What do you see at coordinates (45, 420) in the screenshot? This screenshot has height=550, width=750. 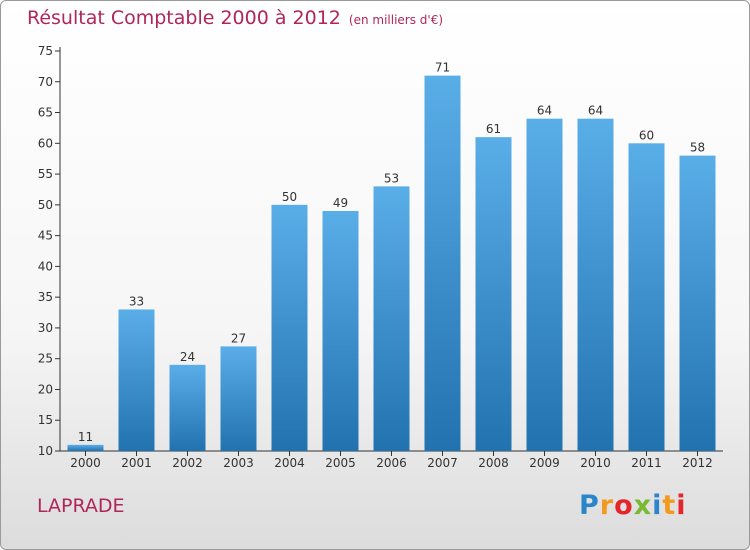 I see `y-tick-label: 15` at bounding box center [45, 420].